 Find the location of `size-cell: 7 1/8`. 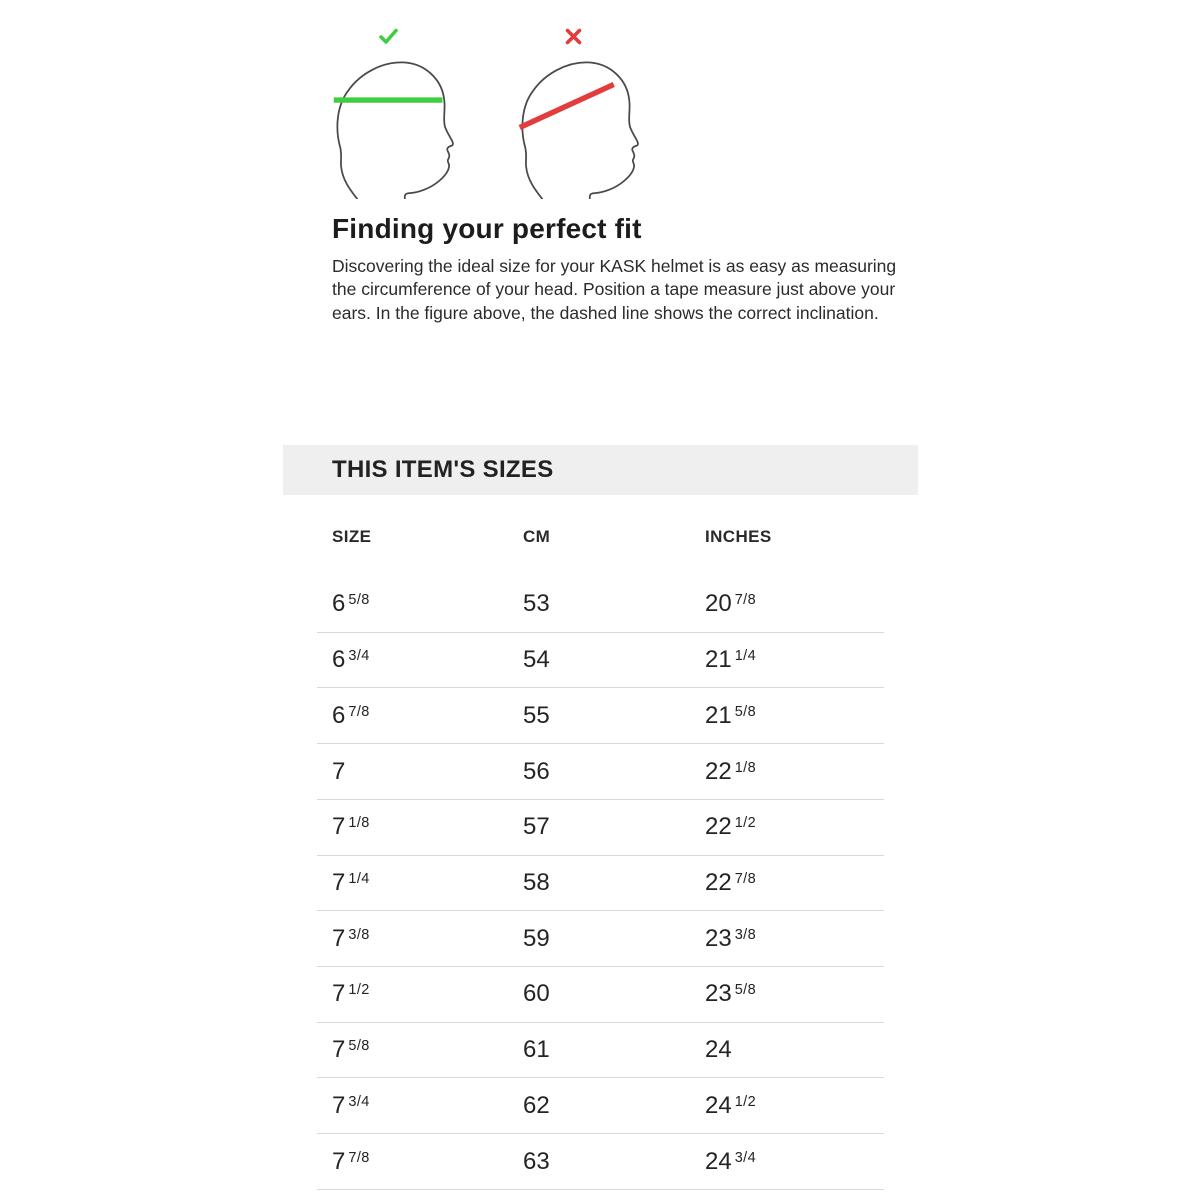

size-cell: 7 1/8 is located at coordinates (351, 827).